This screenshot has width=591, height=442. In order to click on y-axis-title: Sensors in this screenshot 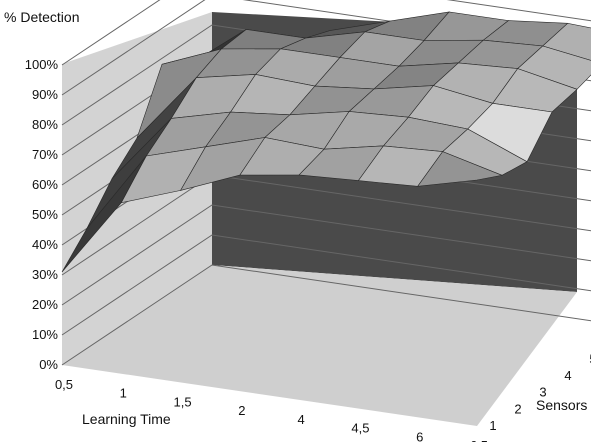, I will do `click(561, 405)`.